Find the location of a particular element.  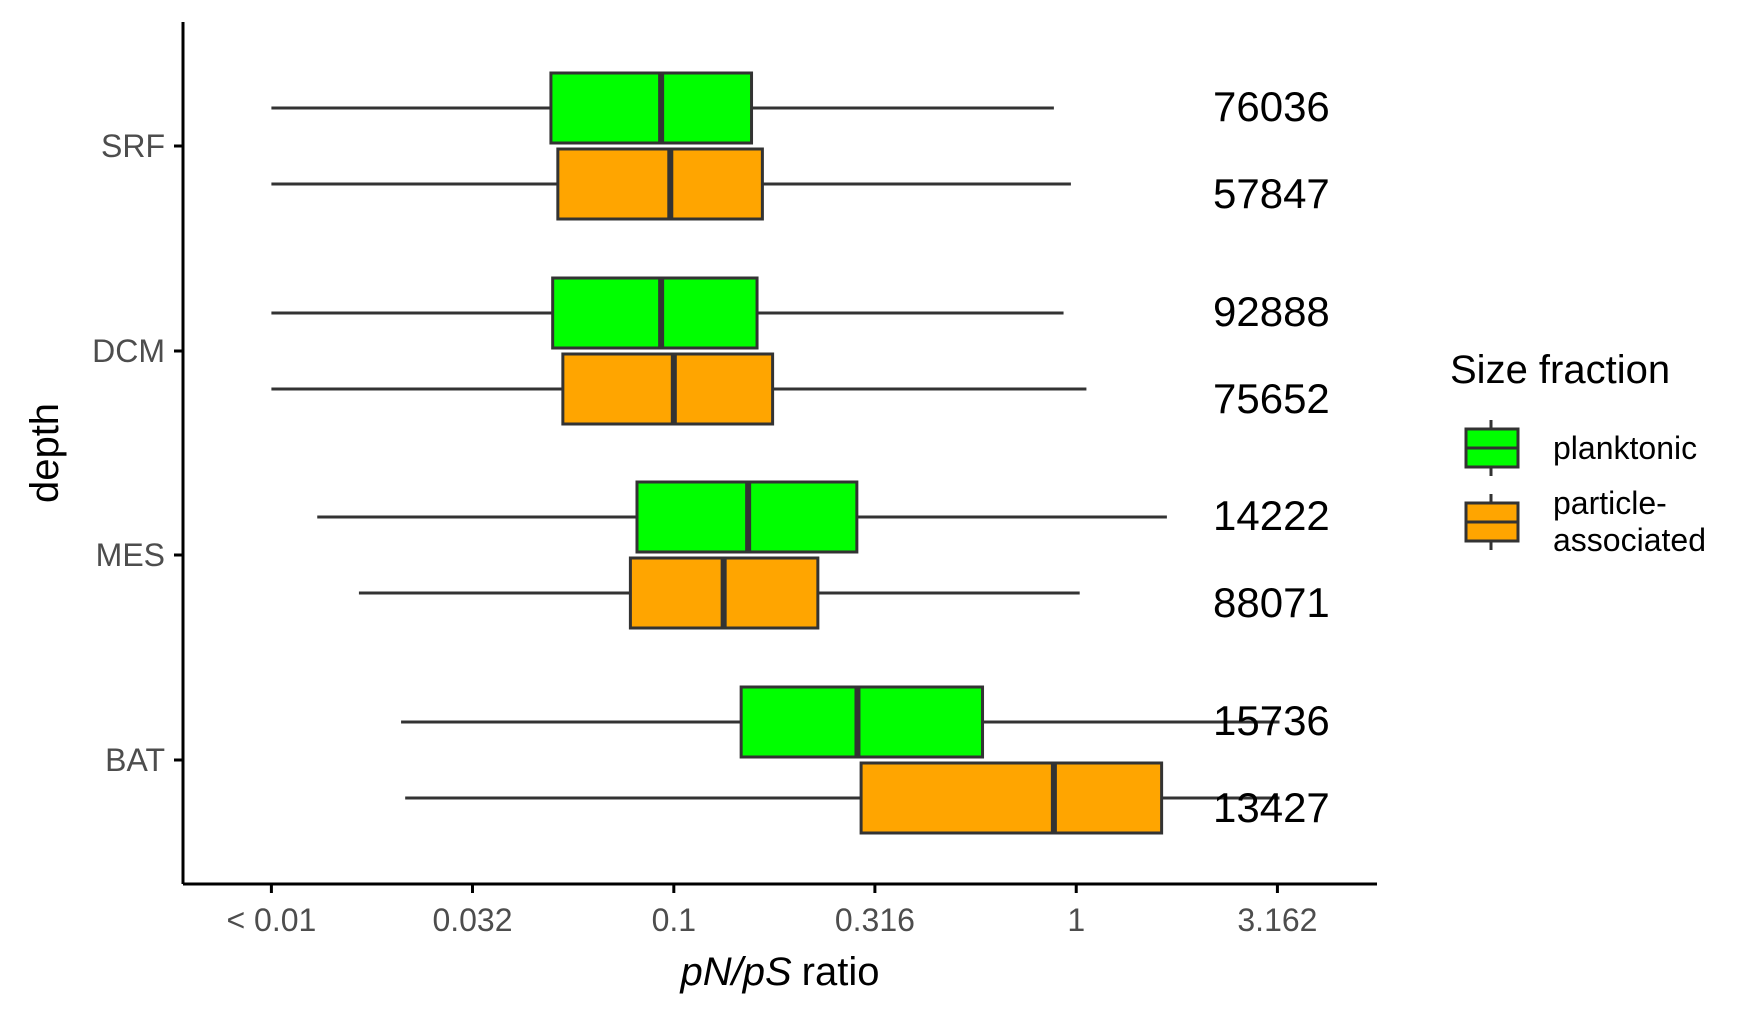

legend-entry-1: particle-associated is located at coordinates (1585, 521).